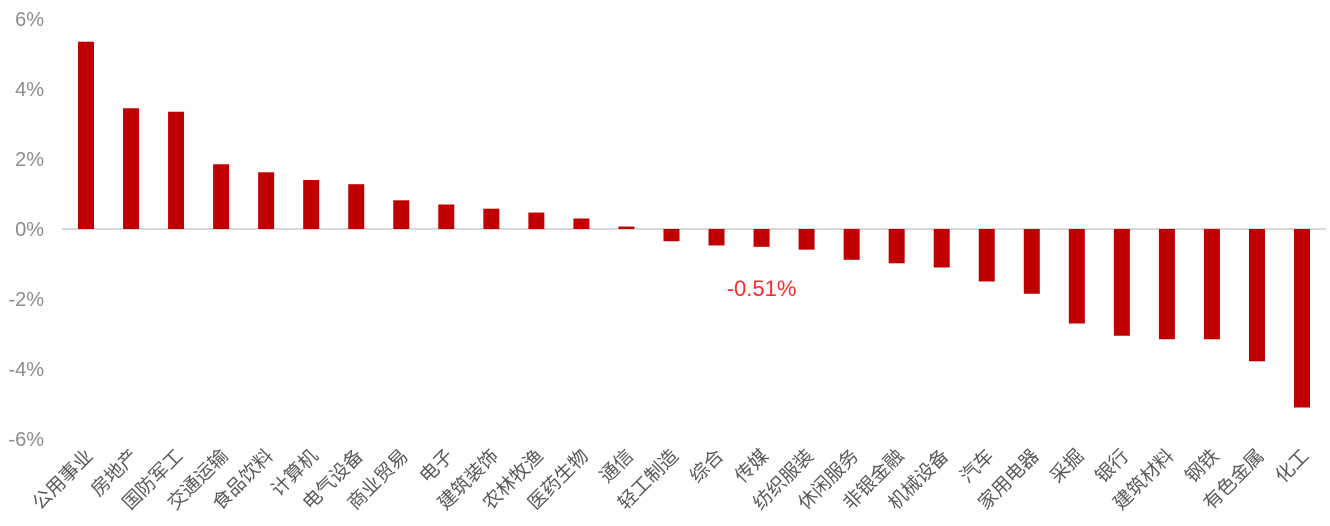 This screenshot has height=526, width=1330. What do you see at coordinates (29, 90) in the screenshot?
I see `y-tick-label: 4%` at bounding box center [29, 90].